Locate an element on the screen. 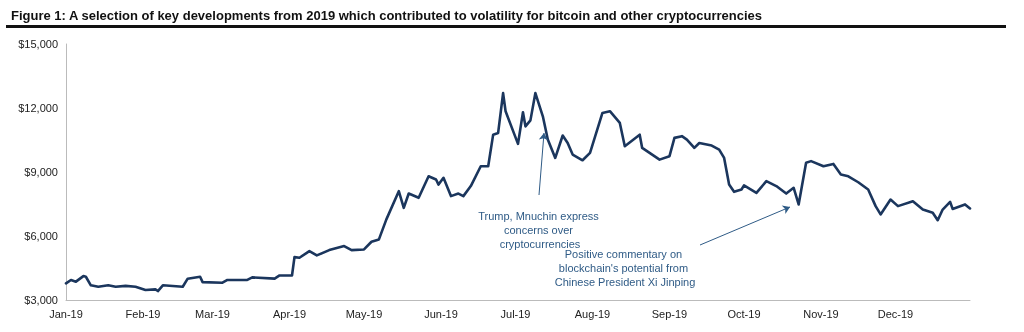  x-tick-label: Mar-19 is located at coordinates (212, 313).